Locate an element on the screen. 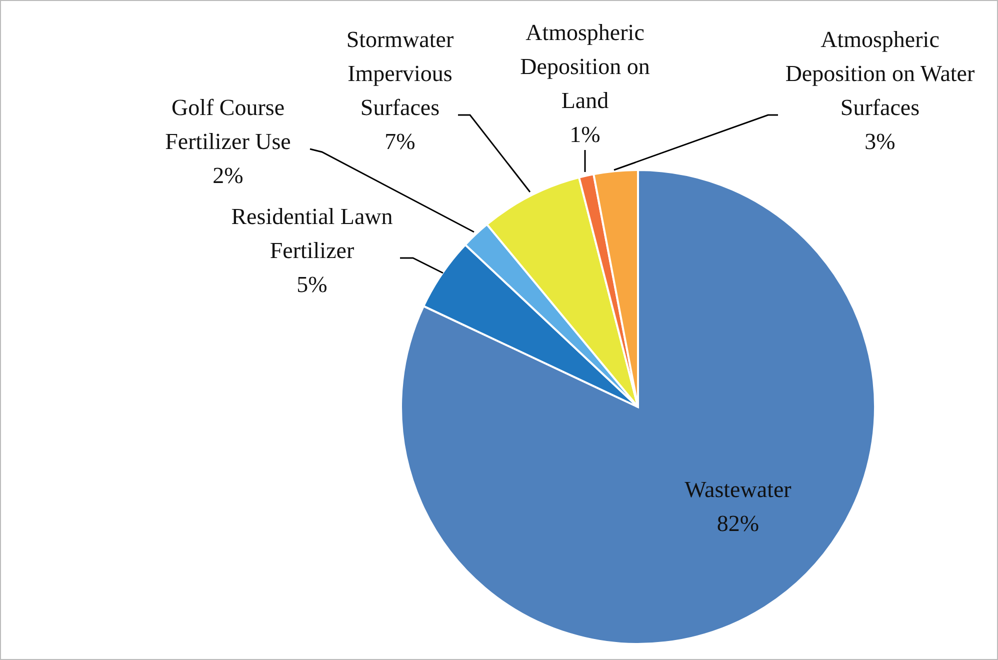 The height and width of the screenshot is (660, 998). slice-label: Atmospheric Deposition on Water Surfaces is located at coordinates (880, 73).